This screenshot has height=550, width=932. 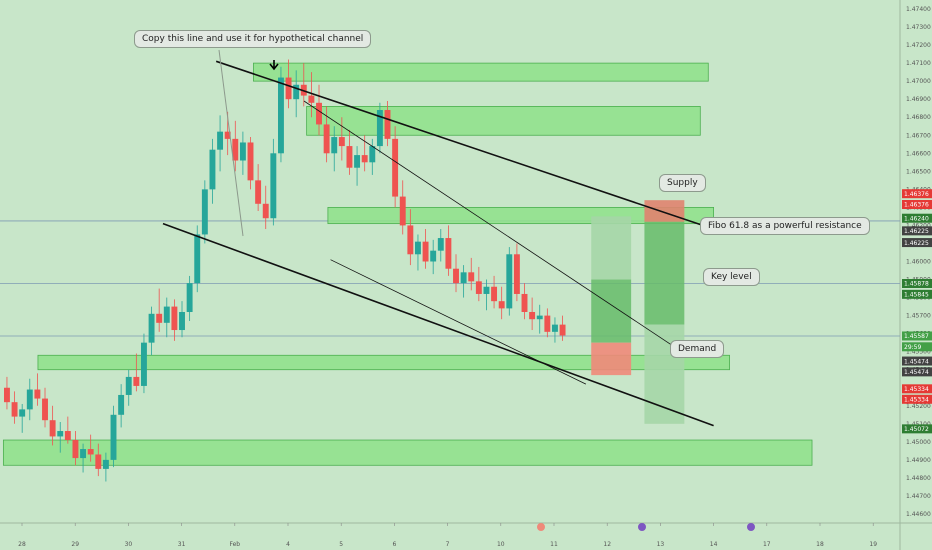 What do you see at coordinates (918, 27) in the screenshot?
I see `y-tick-label: 1.47300` at bounding box center [918, 27].